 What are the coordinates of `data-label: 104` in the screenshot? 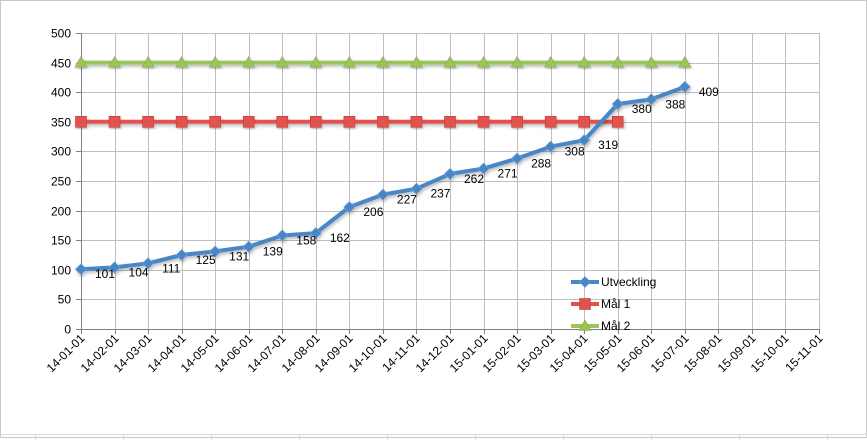 It's located at (139, 272).